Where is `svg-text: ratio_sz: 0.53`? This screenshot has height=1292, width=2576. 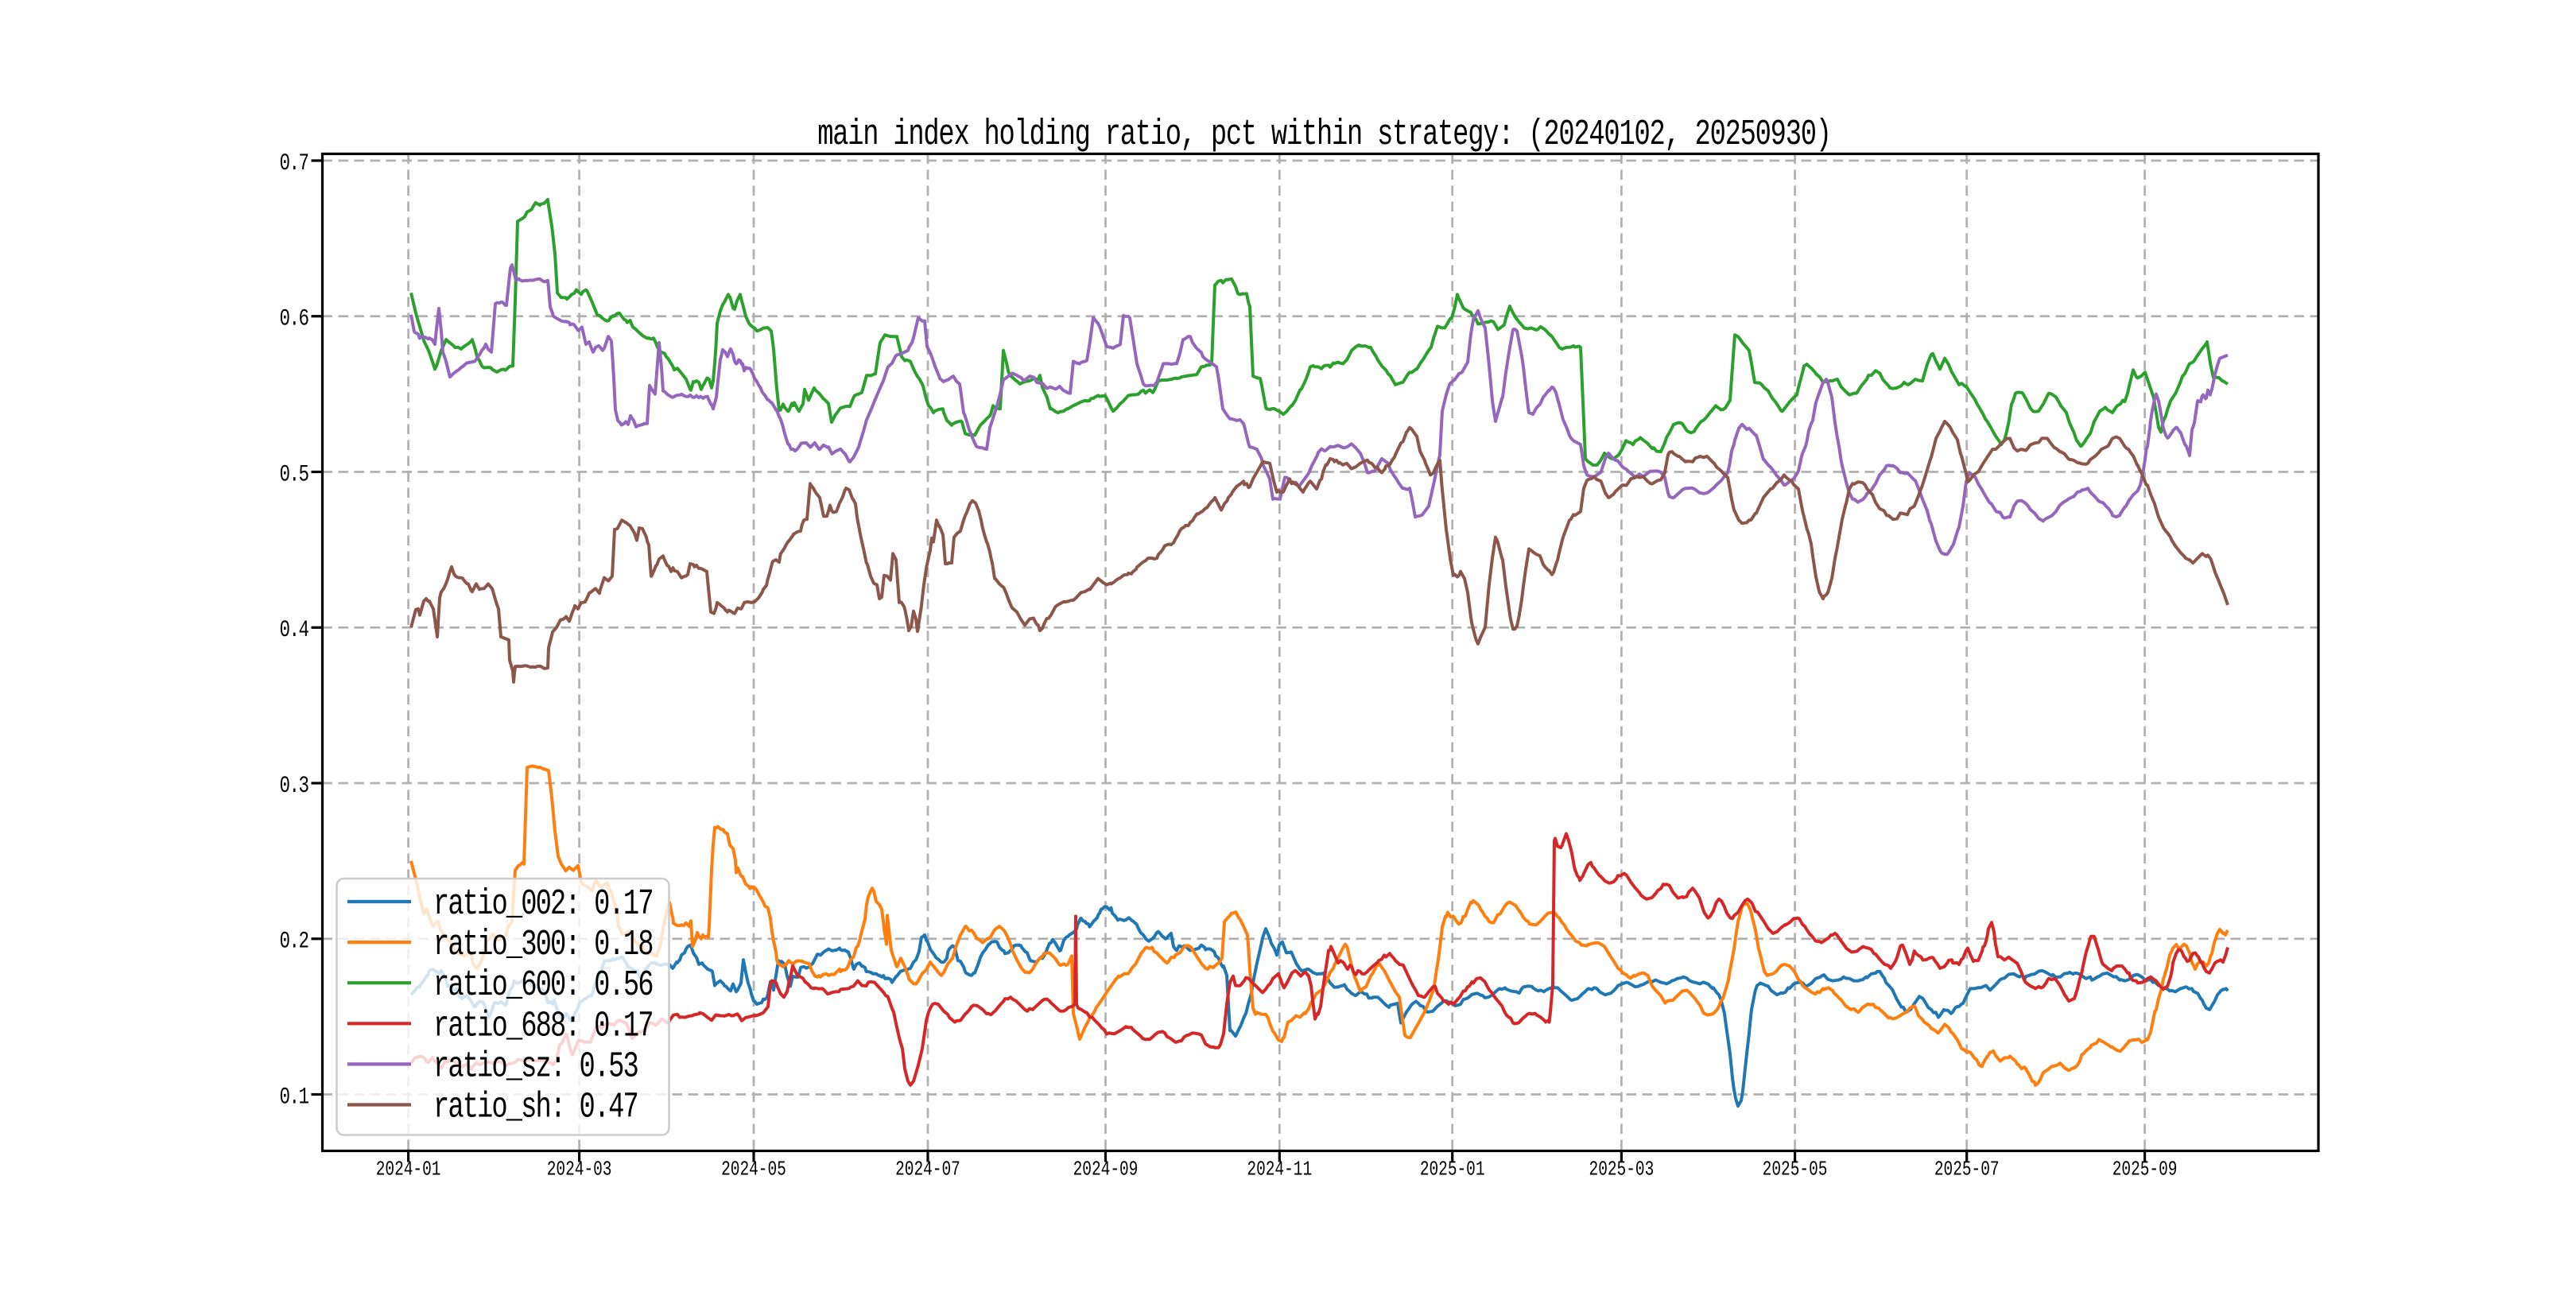
svg-text: ratio_sz: 0.53 is located at coordinates (536, 1067).